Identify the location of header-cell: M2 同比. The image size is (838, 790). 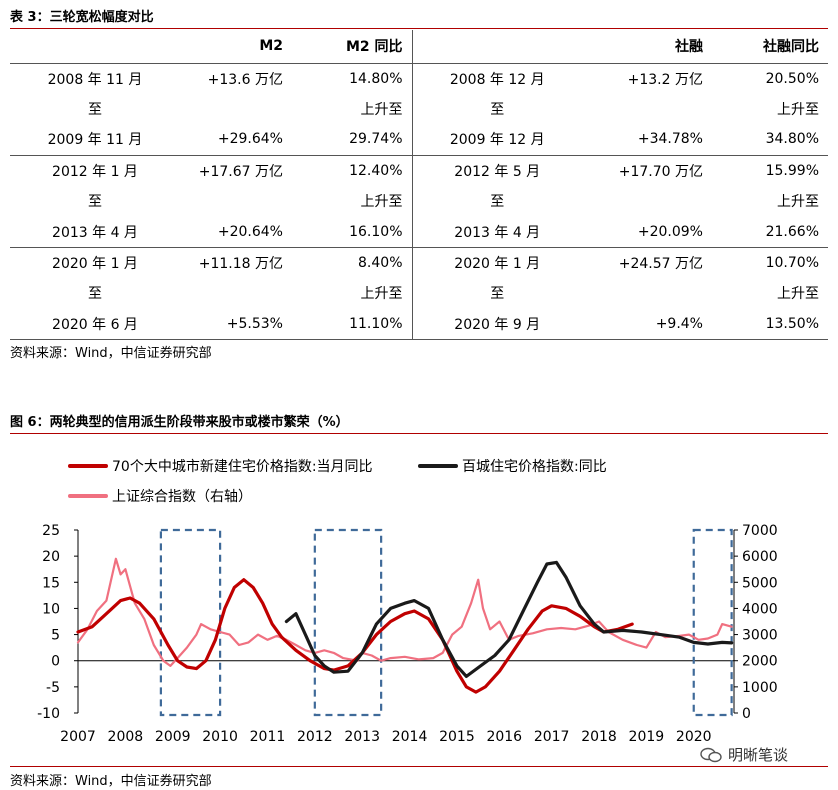
(352, 47).